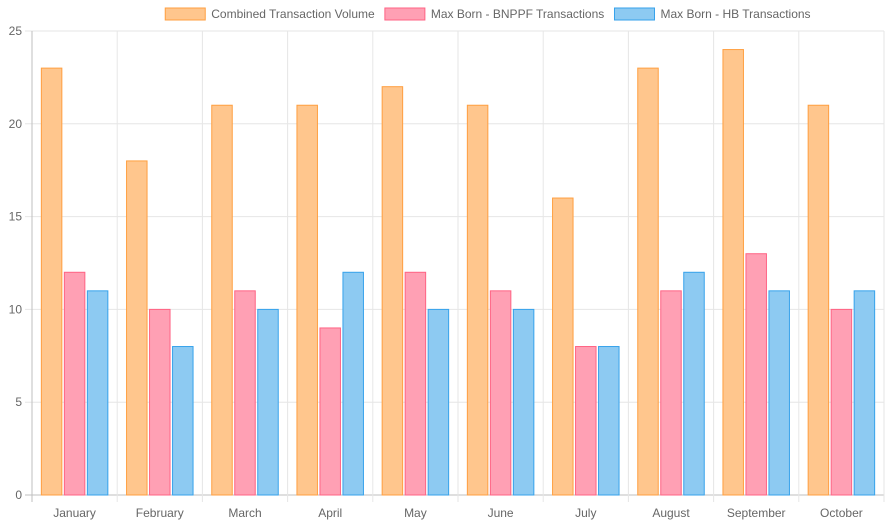 This screenshot has width=887, height=529. Describe the element at coordinates (841, 402) in the screenshot. I see `bar-max-born-bnppf-transactions-october` at that location.